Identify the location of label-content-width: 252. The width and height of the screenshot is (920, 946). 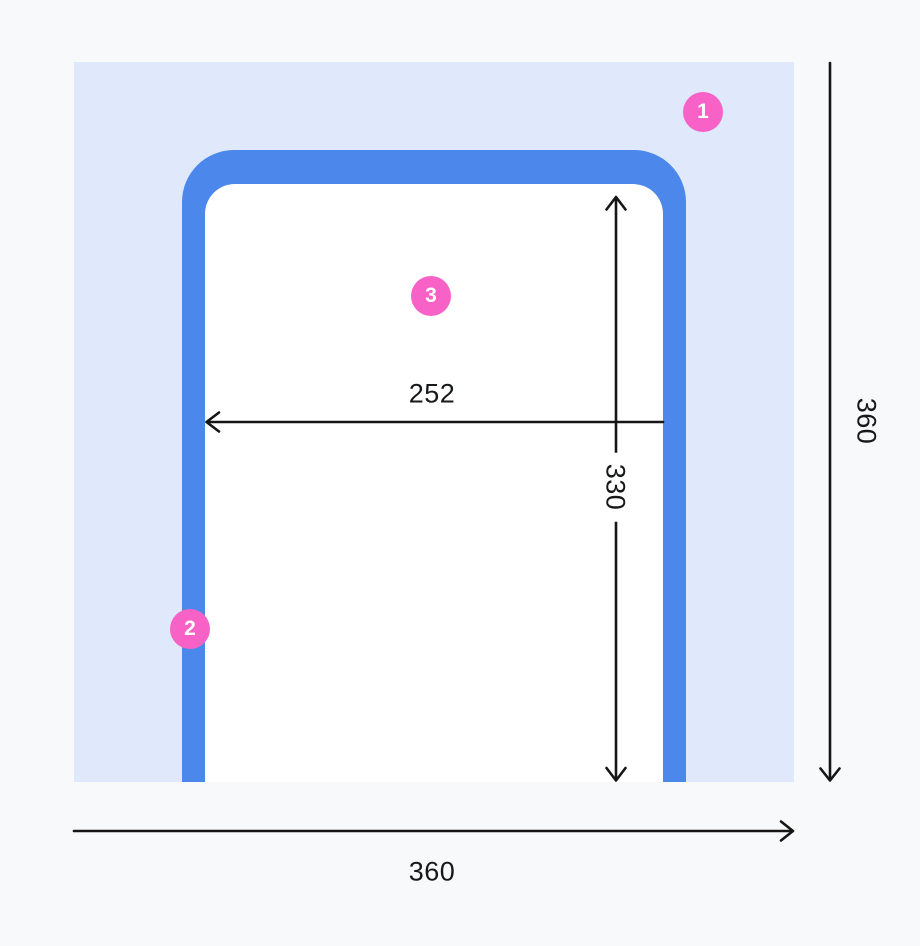
(432, 393).